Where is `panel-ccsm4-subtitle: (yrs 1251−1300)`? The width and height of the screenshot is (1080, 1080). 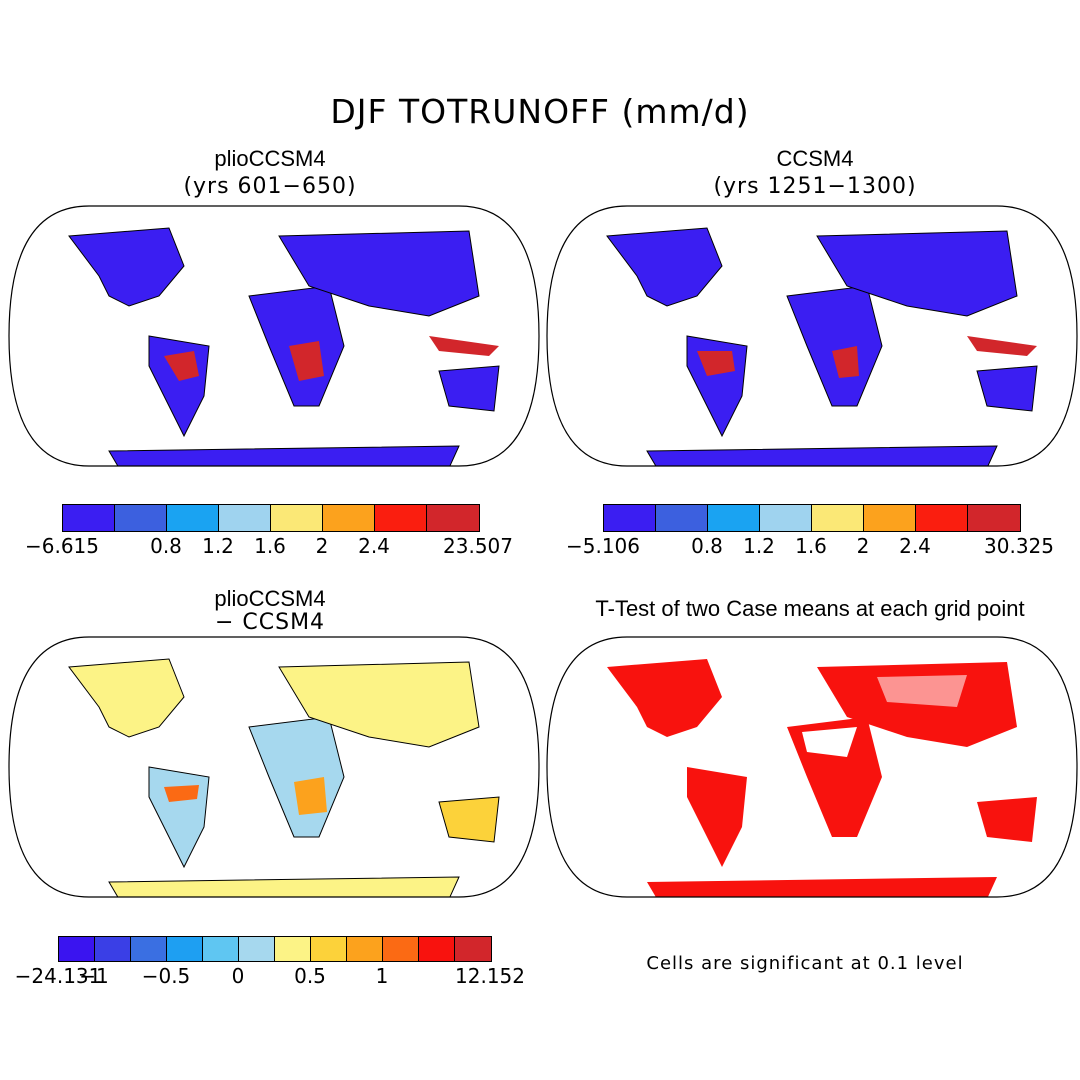
panel-ccsm4-subtitle: (yrs 1251−1300) is located at coordinates (815, 186).